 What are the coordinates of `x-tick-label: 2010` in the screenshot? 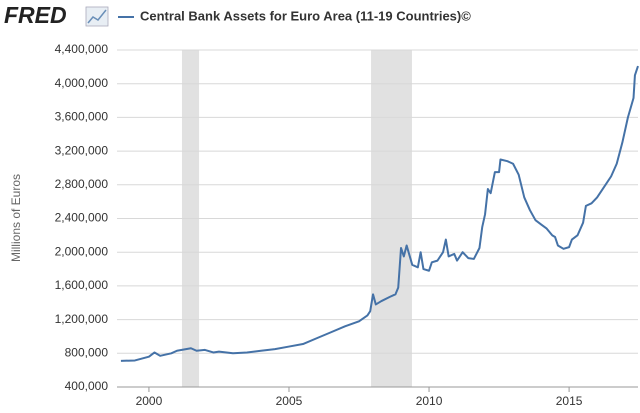 It's located at (429, 401).